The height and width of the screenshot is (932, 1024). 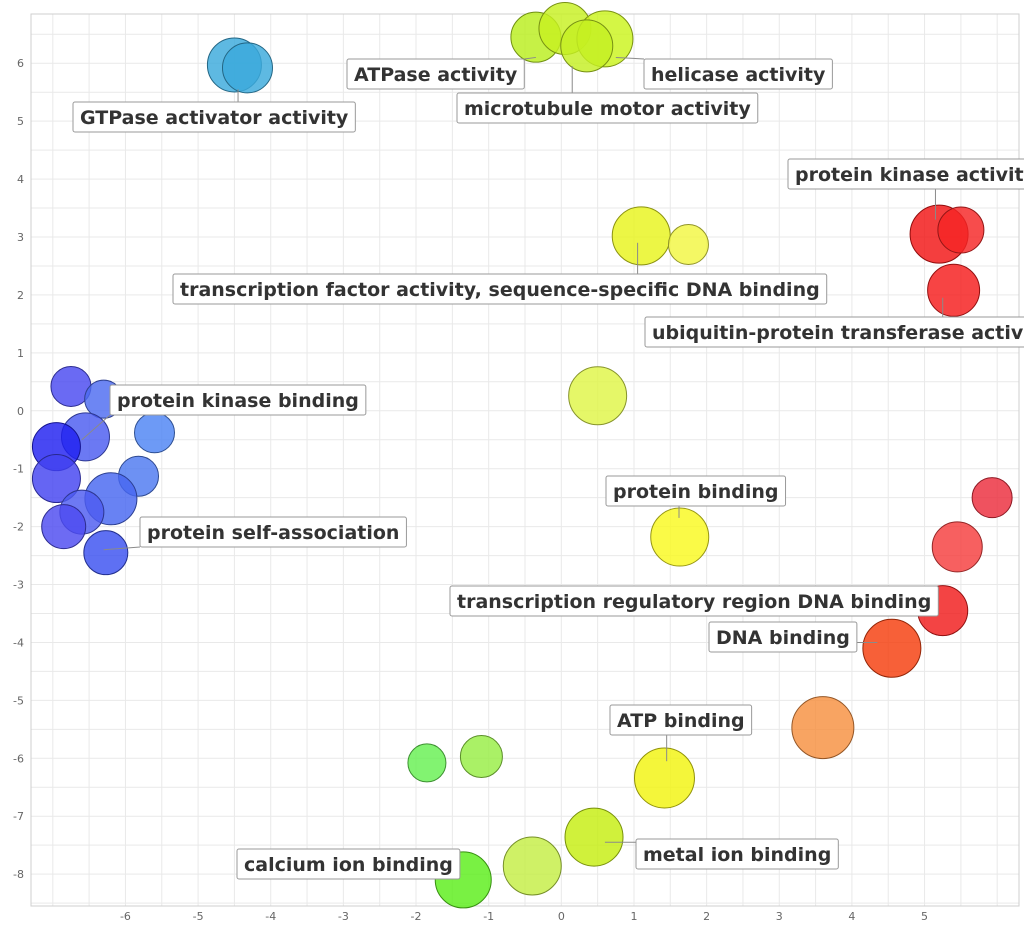 I want to click on y-tick-label: -1, so click(x=18, y=469).